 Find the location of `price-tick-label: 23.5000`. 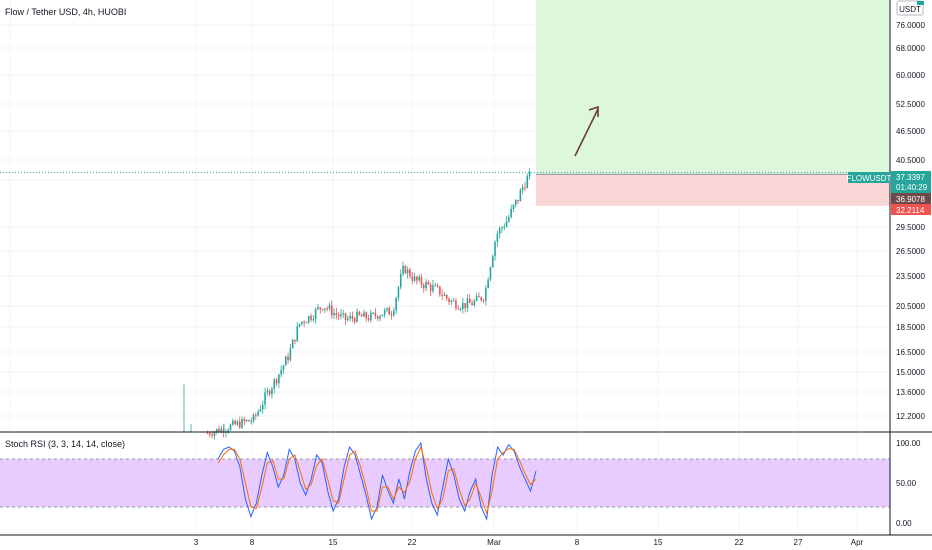

price-tick-label: 23.5000 is located at coordinates (910, 276).